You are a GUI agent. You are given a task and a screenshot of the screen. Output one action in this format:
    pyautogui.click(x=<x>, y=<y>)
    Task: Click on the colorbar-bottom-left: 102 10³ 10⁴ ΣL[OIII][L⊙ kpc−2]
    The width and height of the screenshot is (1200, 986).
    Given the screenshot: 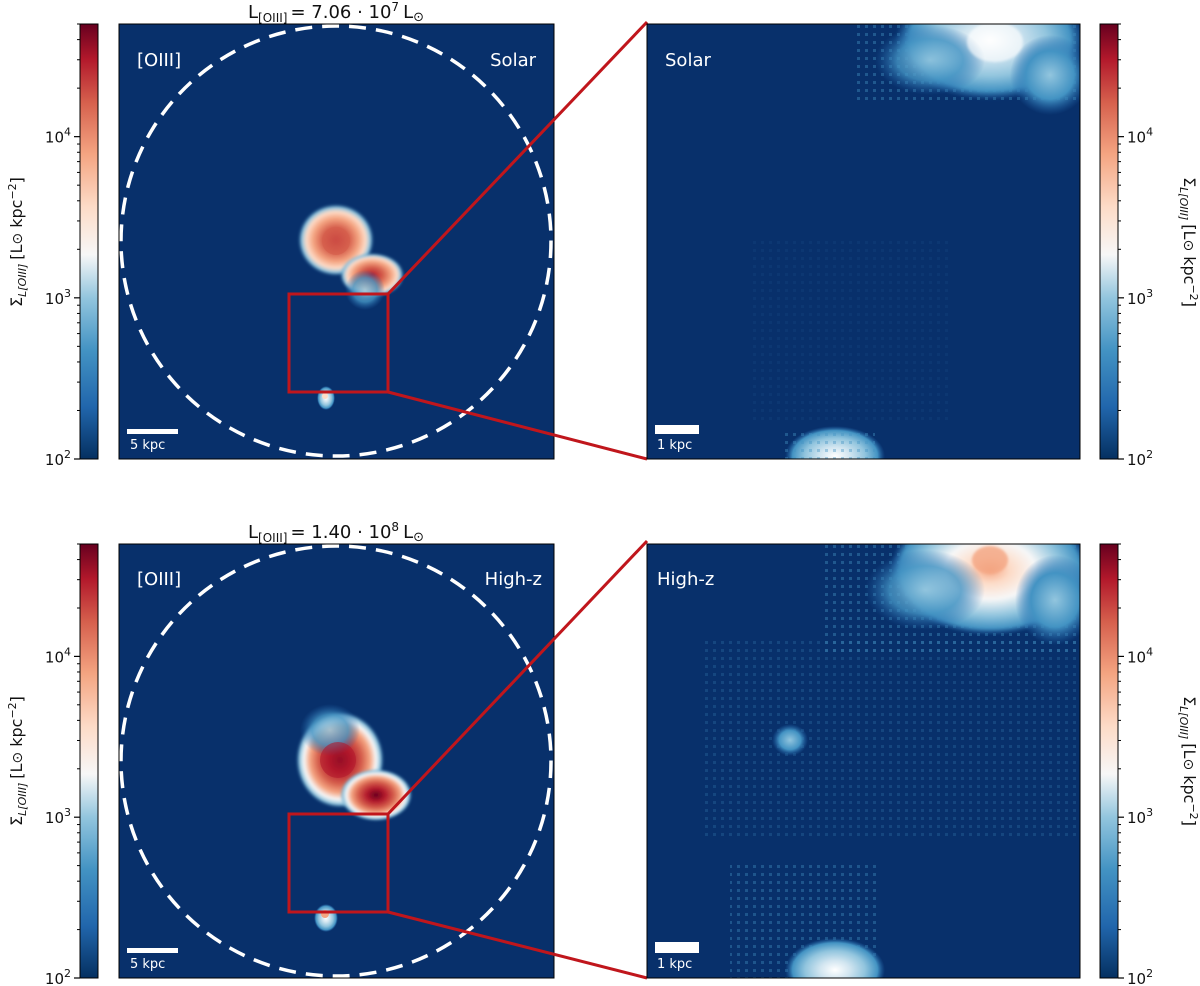 What is the action you would take?
    pyautogui.click(x=52, y=764)
    